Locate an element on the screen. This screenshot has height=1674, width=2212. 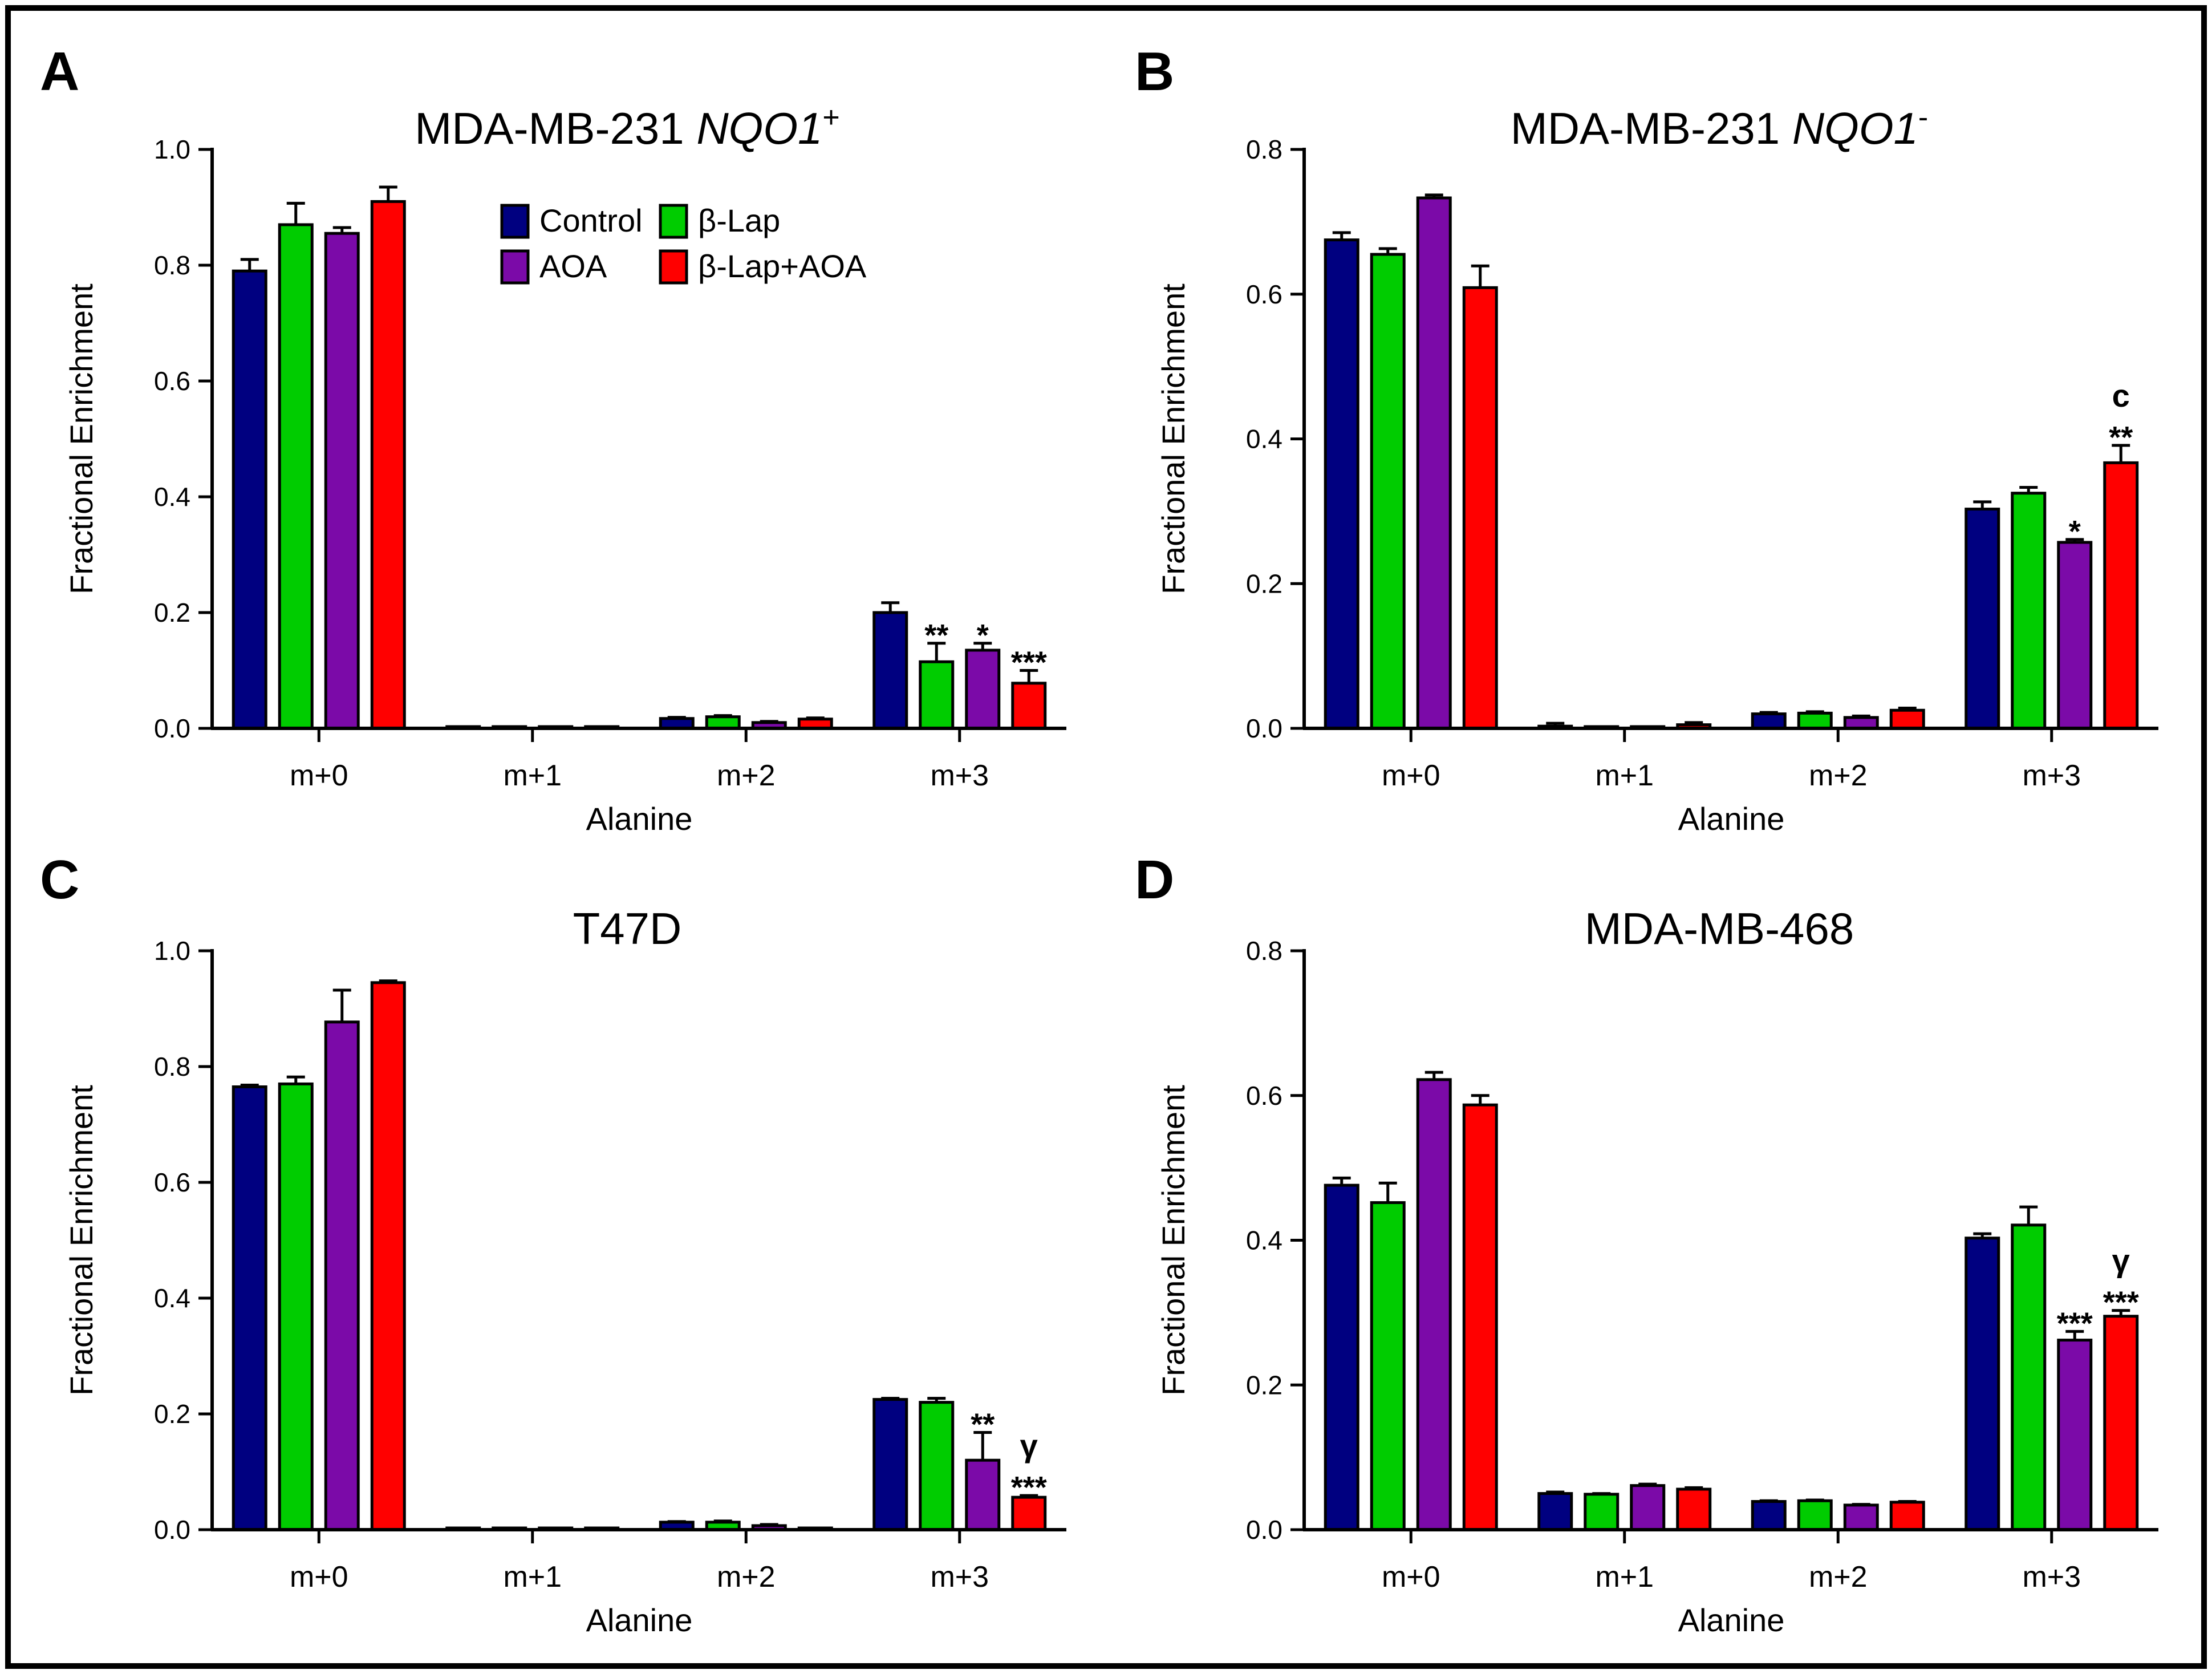
legend-swatch-lap is located at coordinates (673, 222).